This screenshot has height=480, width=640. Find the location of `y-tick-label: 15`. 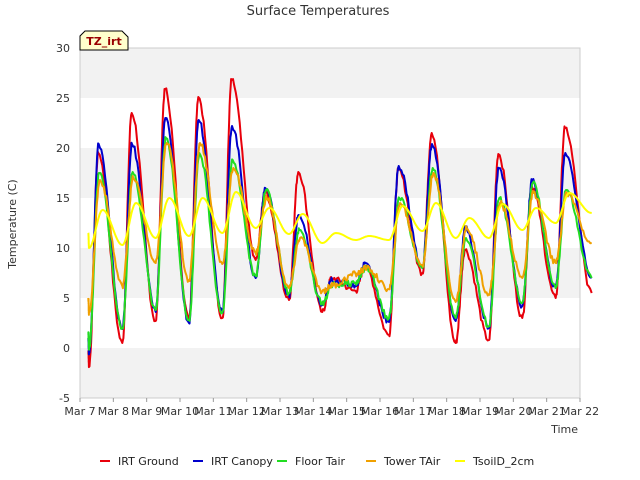

y-tick-label: 15 is located at coordinates (63, 198).